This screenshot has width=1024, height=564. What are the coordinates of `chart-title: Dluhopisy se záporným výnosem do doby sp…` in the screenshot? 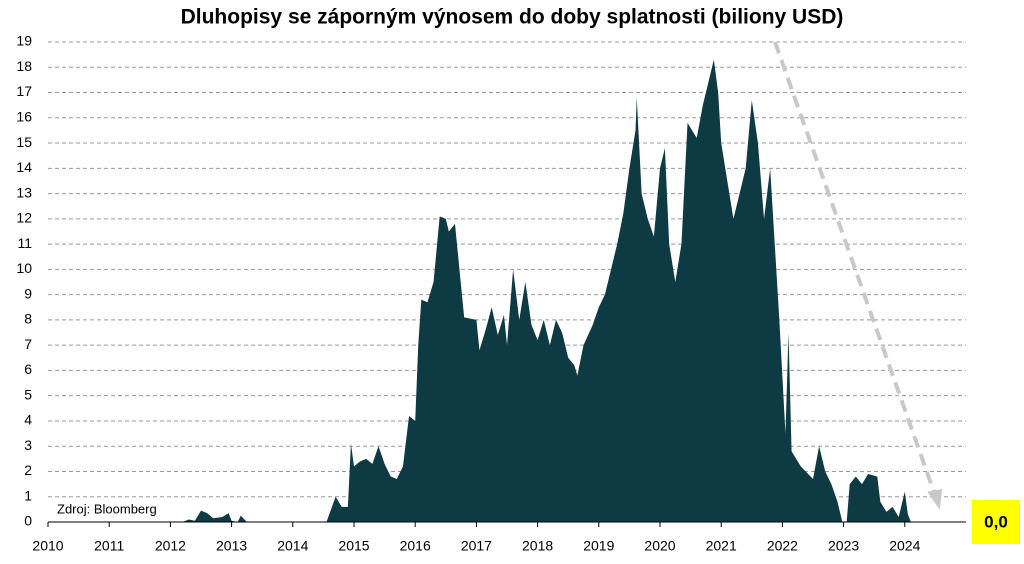 It's located at (512, 17).